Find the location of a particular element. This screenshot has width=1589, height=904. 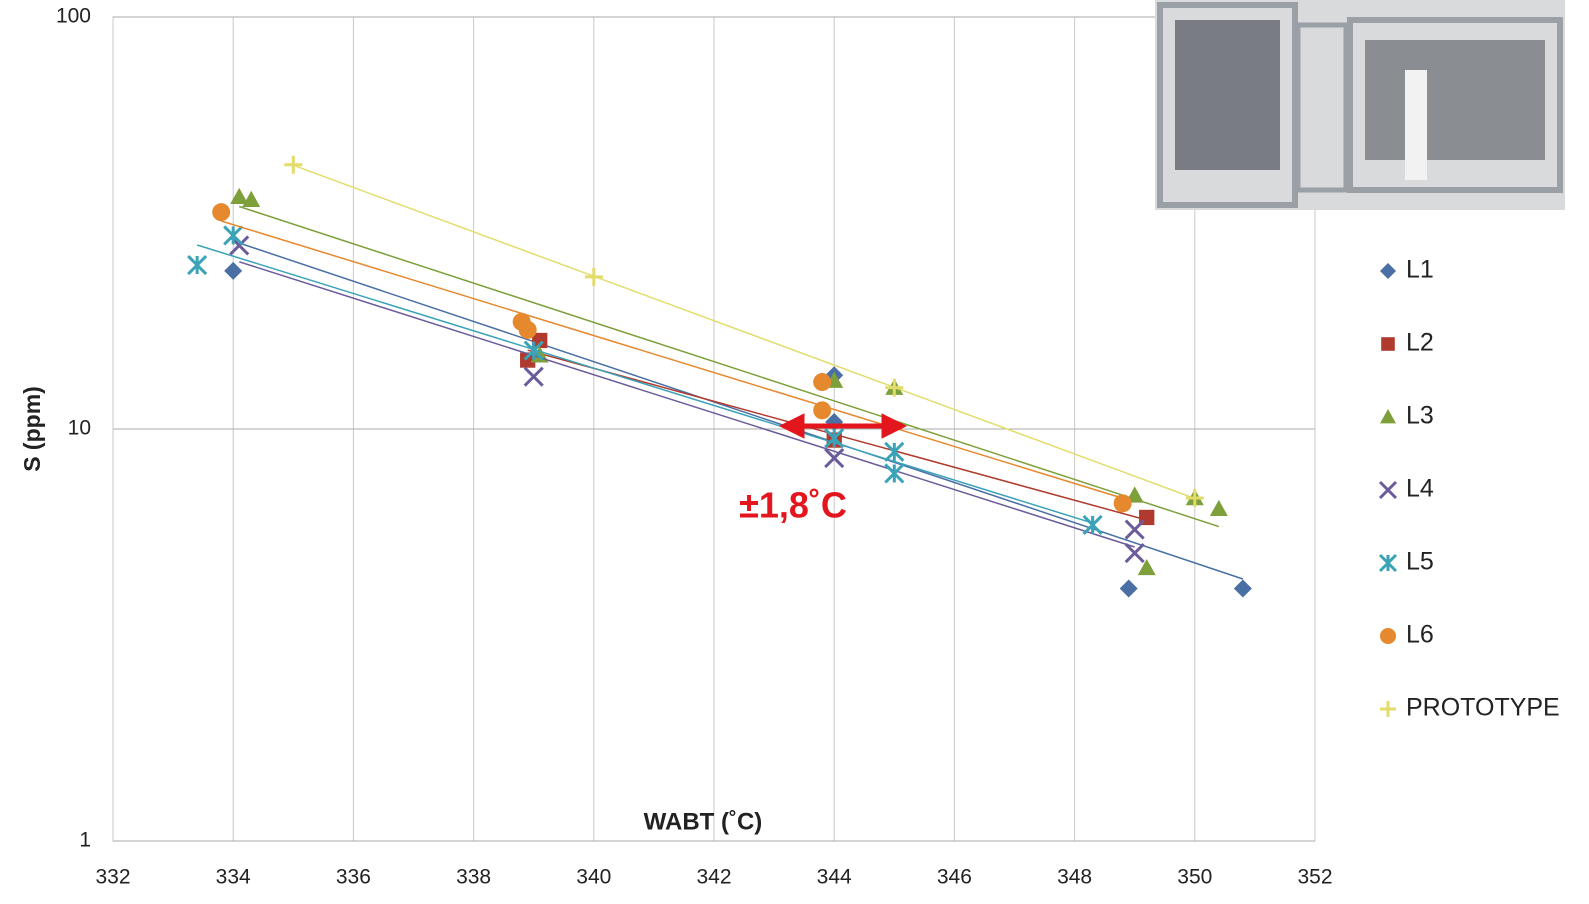

legend-label: L5 is located at coordinates (1420, 562).